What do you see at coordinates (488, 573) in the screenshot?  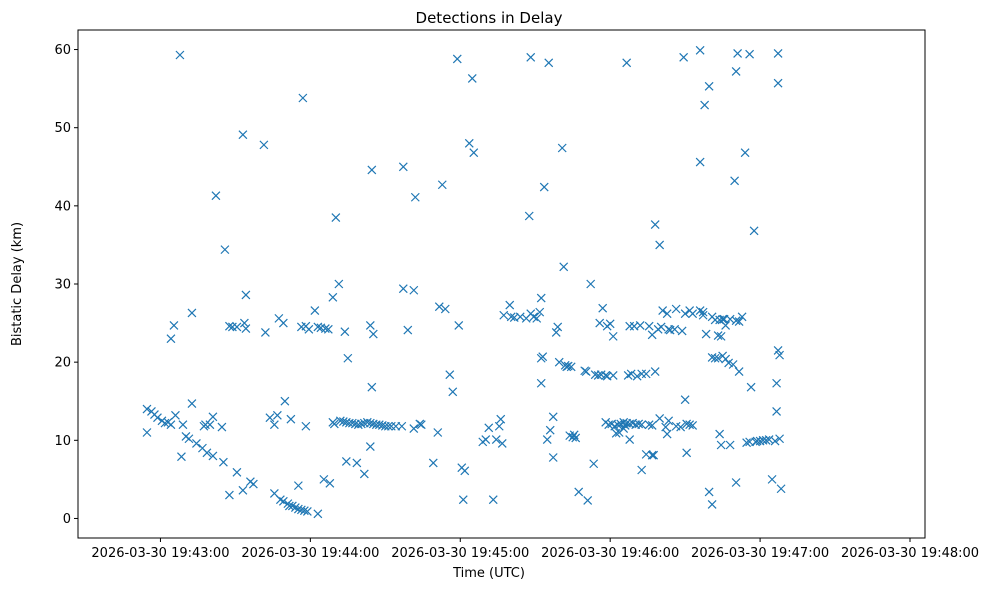 I see `x-axis-label: Time (UTC)` at bounding box center [488, 573].